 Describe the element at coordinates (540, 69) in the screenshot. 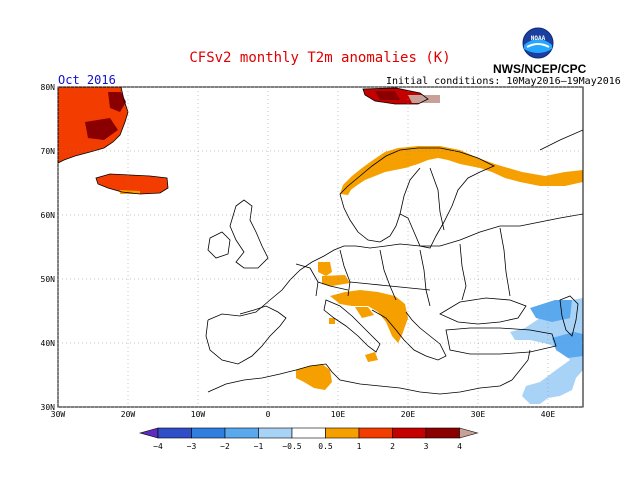

I see `agency-label: NWS/NCEP/CPC` at that location.